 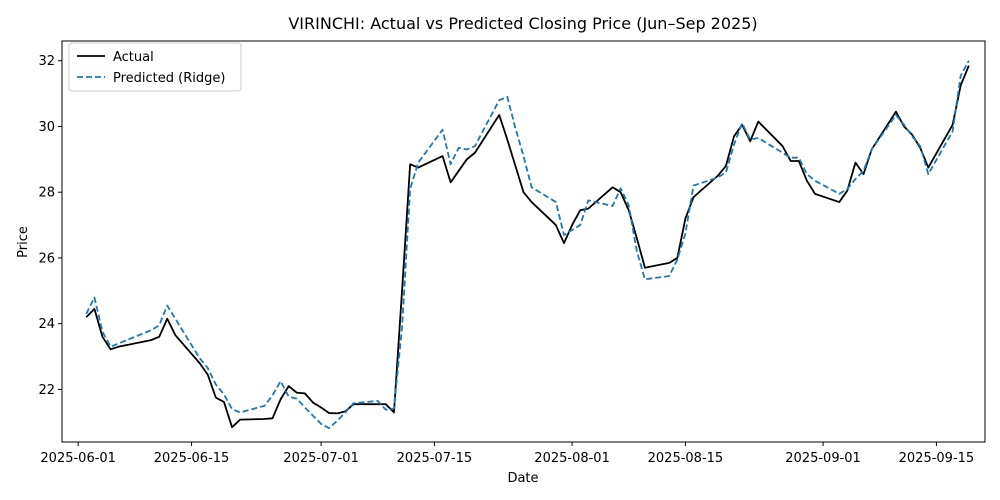 I want to click on x-tick-label: 2025-08-01, so click(x=572, y=458).